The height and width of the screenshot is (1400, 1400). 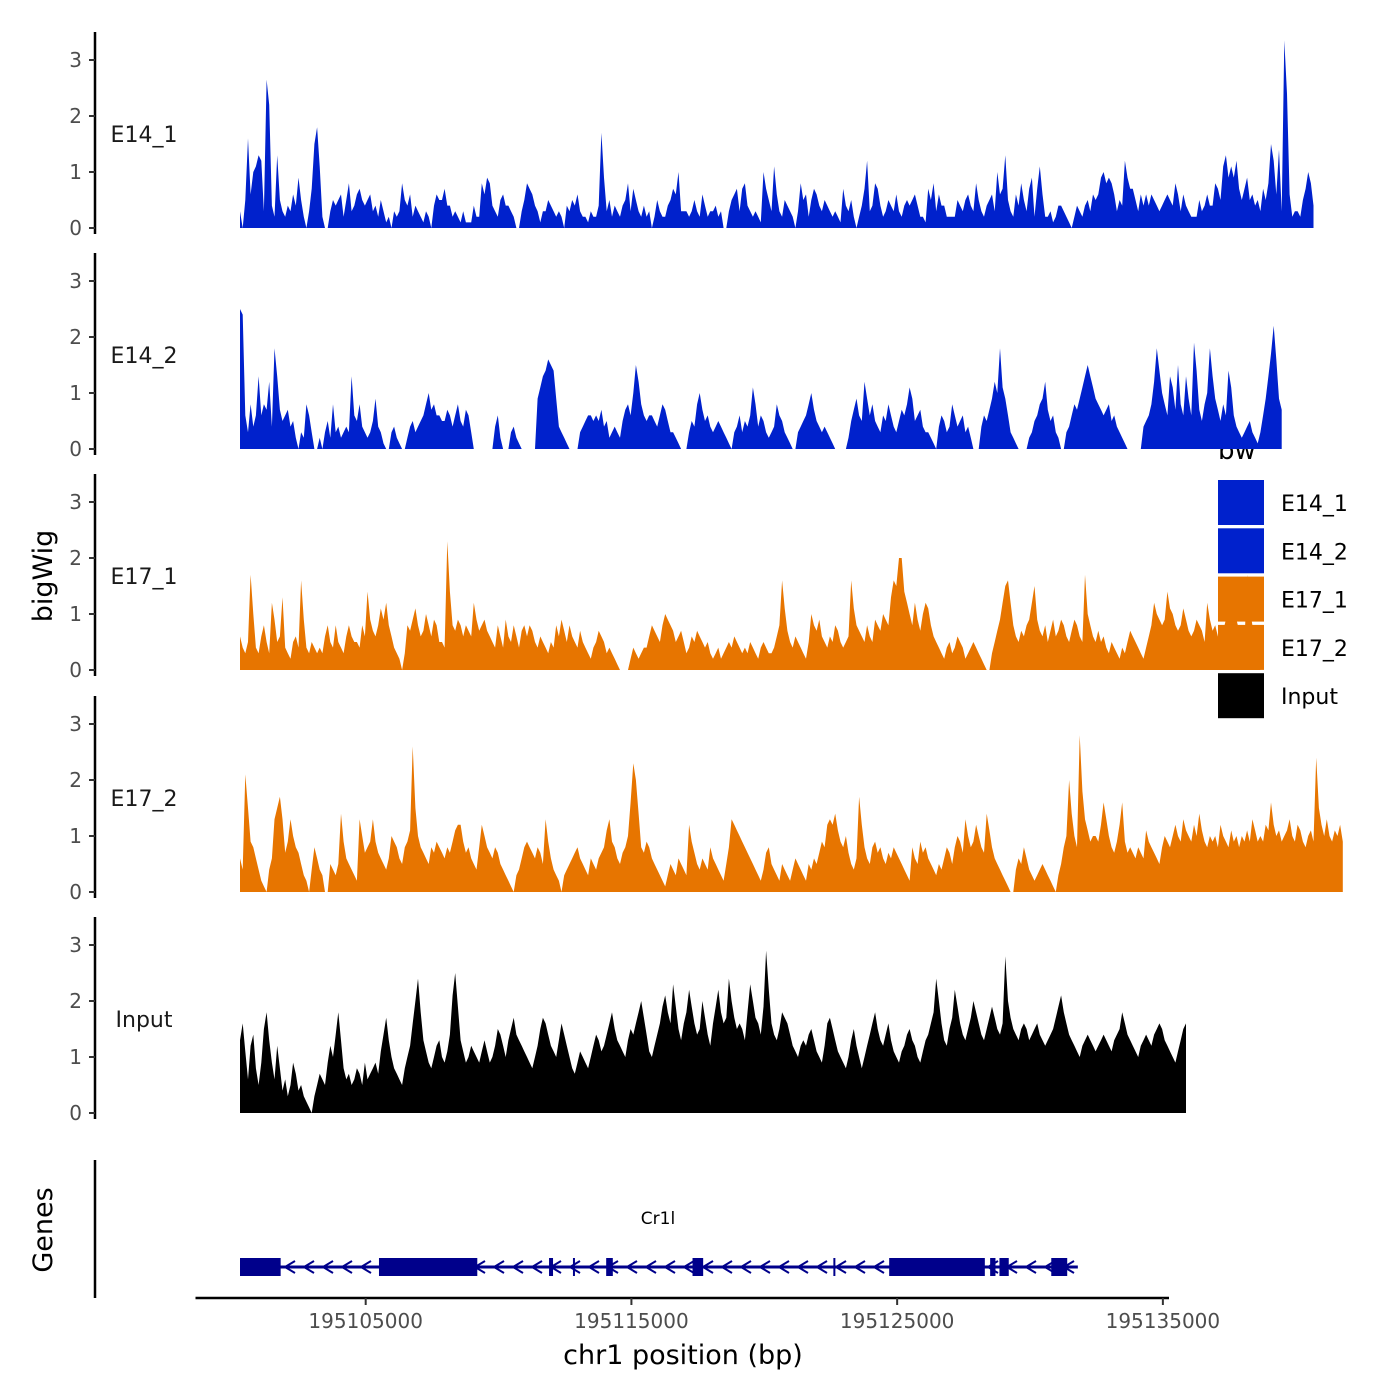 I want to click on panel-Input: 0 1 2 3 Input, so click(x=627, y=1021).